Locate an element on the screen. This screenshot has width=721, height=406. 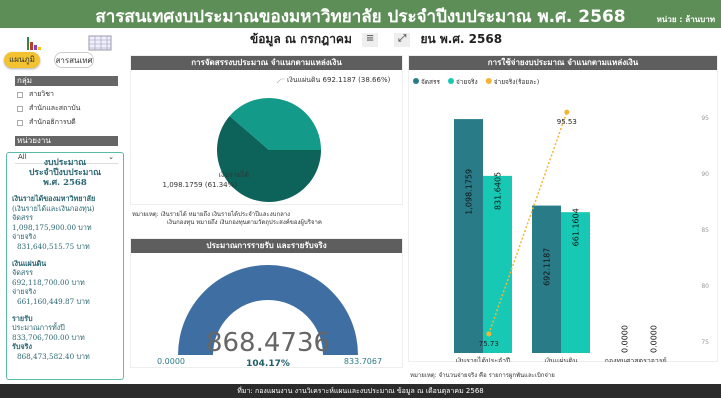
percent-line is located at coordinates (528, 223).